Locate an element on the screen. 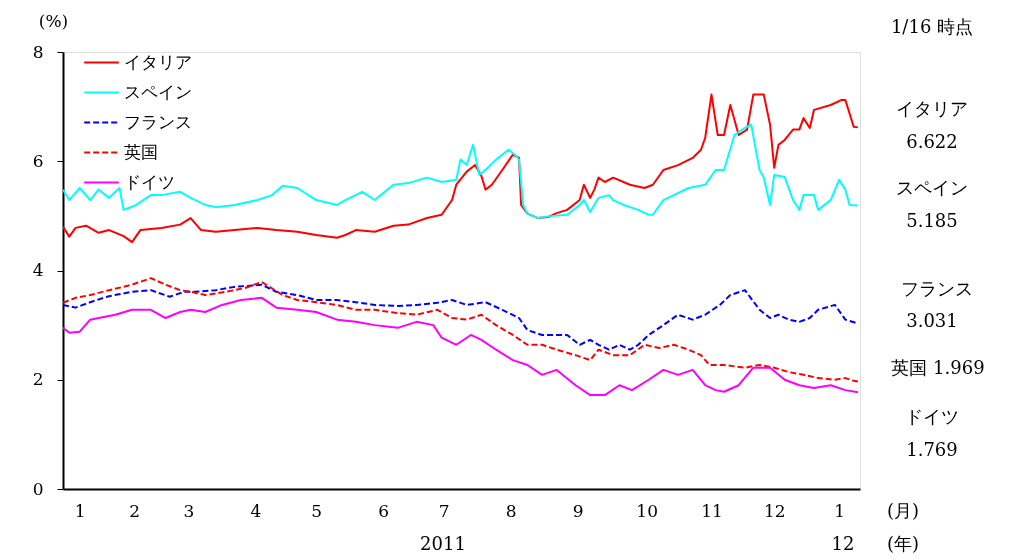 This screenshot has width=1023, height=559. y-tick-label: 6 is located at coordinates (38, 160).